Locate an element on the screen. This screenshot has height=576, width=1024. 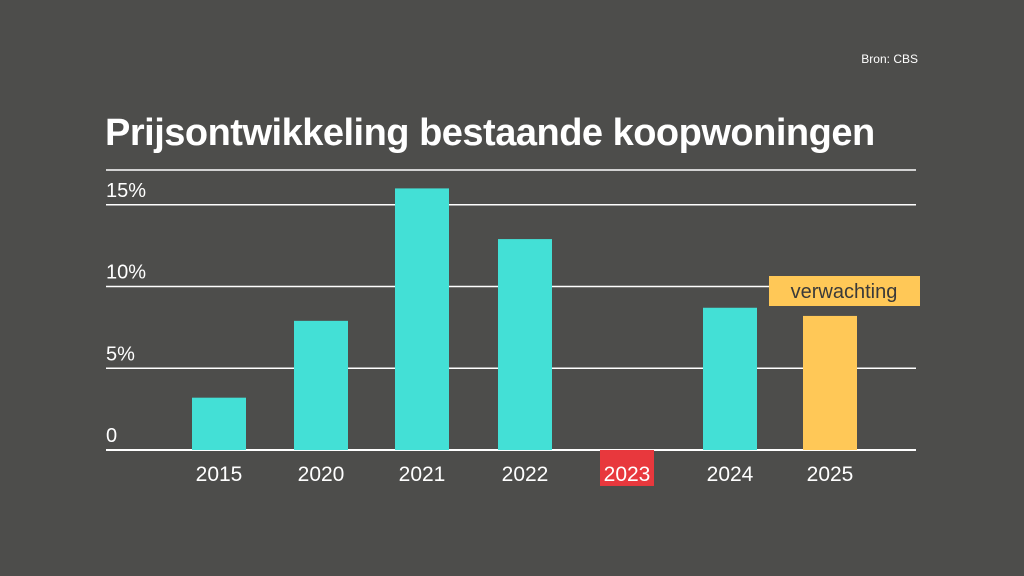
x-tick-label: 2021 is located at coordinates (422, 474).